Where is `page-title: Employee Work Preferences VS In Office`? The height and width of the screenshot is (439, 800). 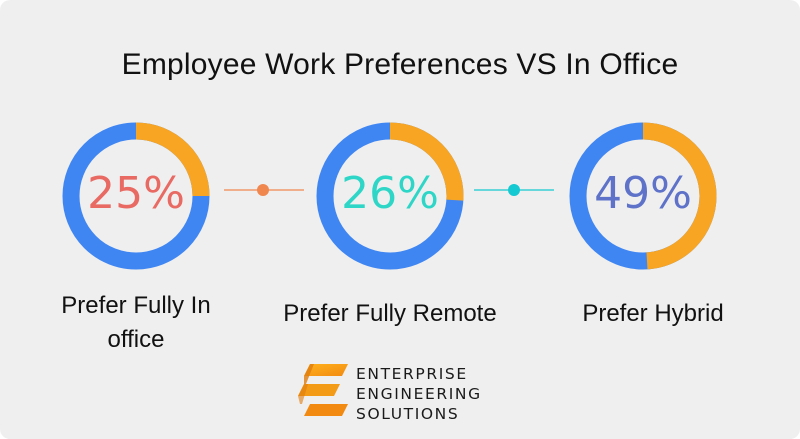 page-title: Employee Work Preferences VS In Office is located at coordinates (400, 64).